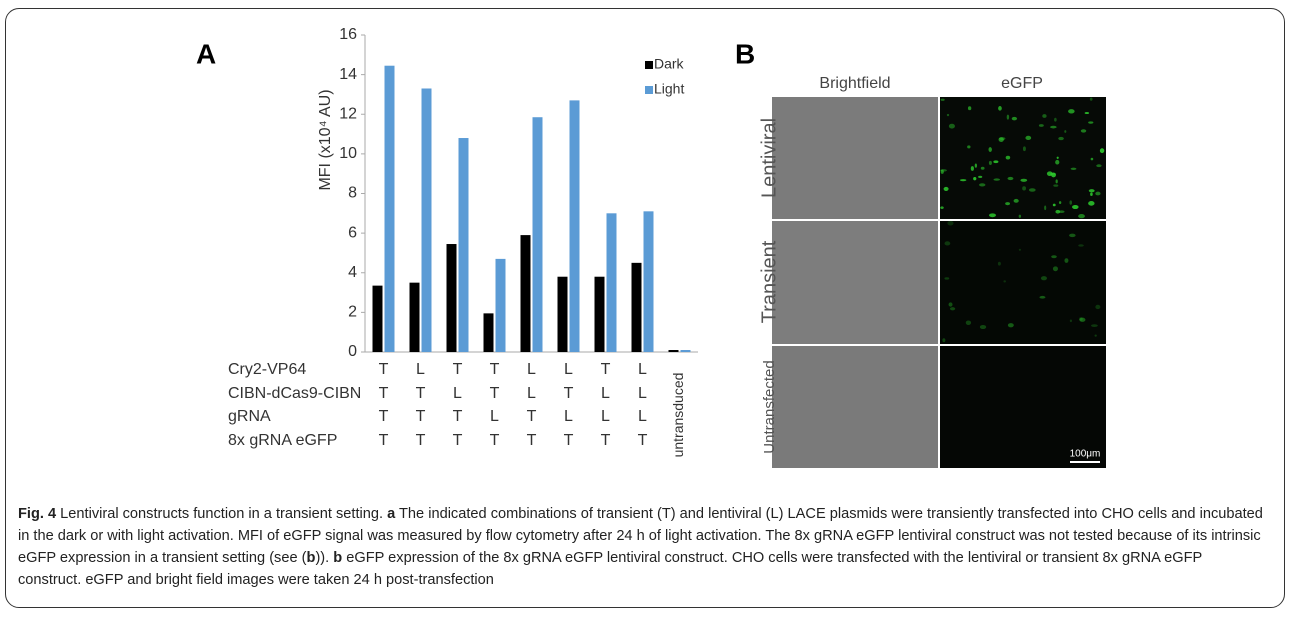 Image resolution: width=1292 pixels, height=618 pixels. I want to click on part-label: a, so click(391, 514).